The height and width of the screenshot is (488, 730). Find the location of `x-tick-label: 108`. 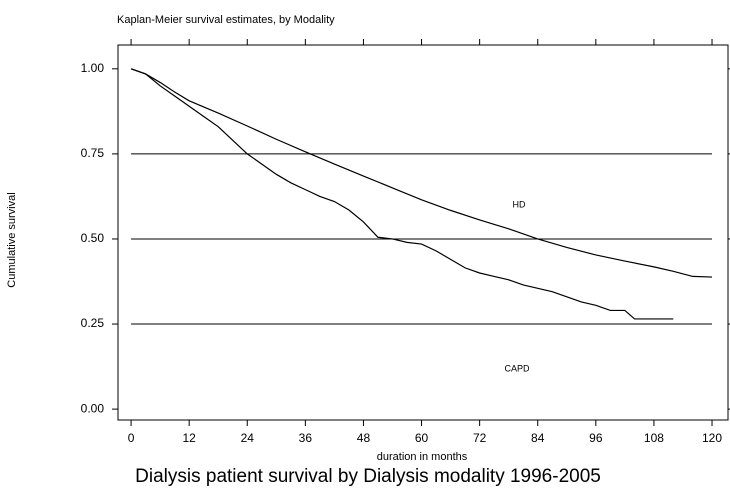

x-tick-label: 108 is located at coordinates (654, 438).